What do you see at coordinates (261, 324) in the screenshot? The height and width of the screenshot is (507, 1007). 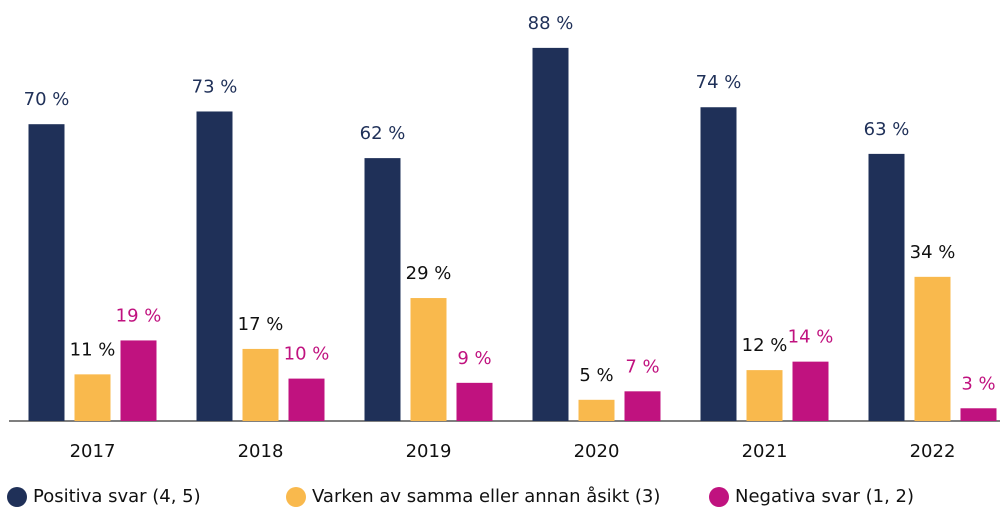 I see `data-label: 17 %` at bounding box center [261, 324].